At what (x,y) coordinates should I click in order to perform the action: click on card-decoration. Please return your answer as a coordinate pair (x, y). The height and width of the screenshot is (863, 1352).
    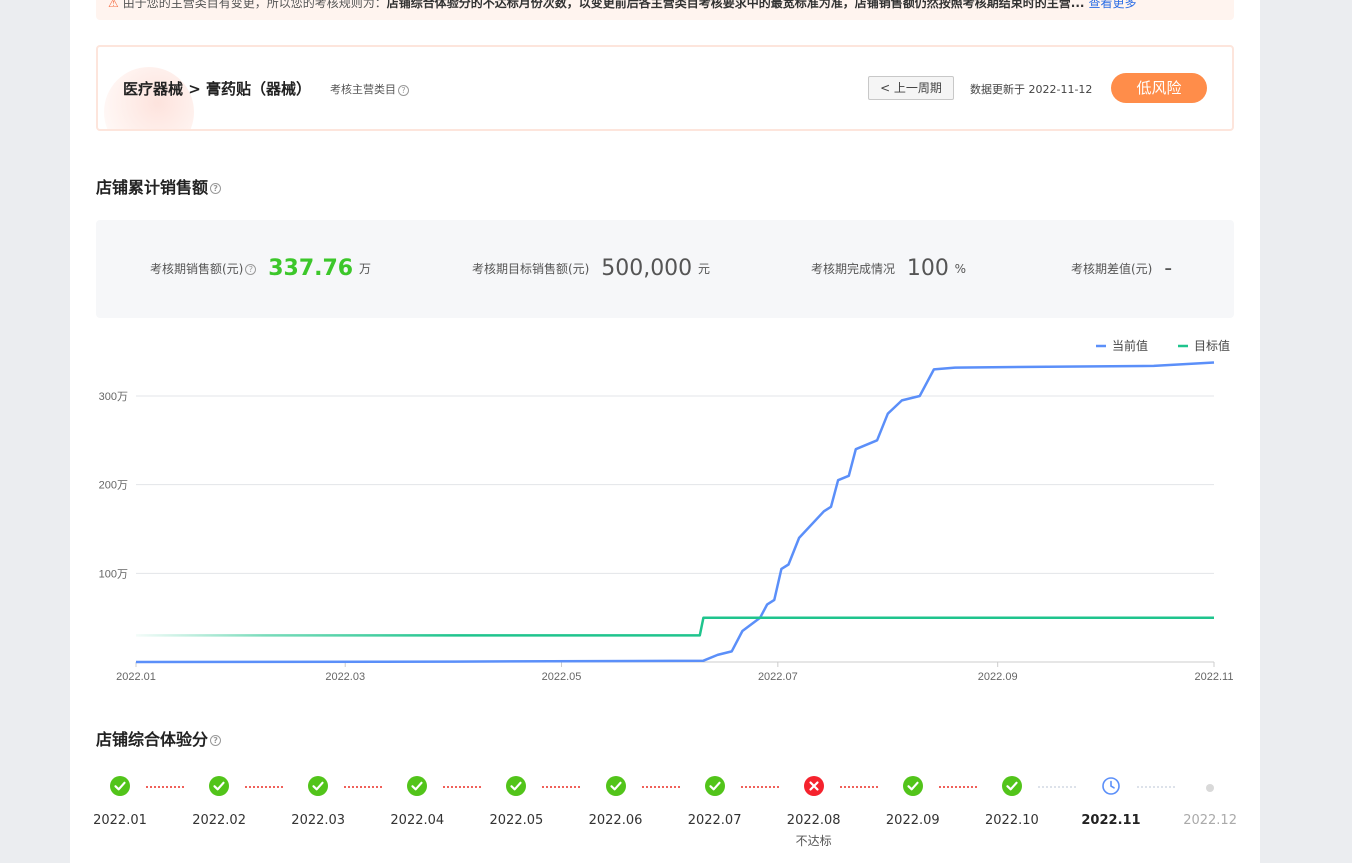
    Looking at the image, I should click on (149, 98).